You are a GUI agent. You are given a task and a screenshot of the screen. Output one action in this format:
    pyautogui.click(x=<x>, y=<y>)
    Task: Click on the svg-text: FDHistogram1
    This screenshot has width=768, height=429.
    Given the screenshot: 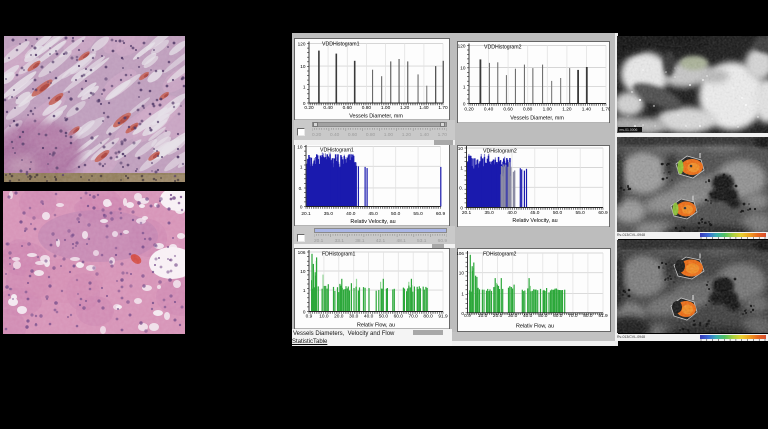 What is the action you would take?
    pyautogui.click(x=339, y=254)
    